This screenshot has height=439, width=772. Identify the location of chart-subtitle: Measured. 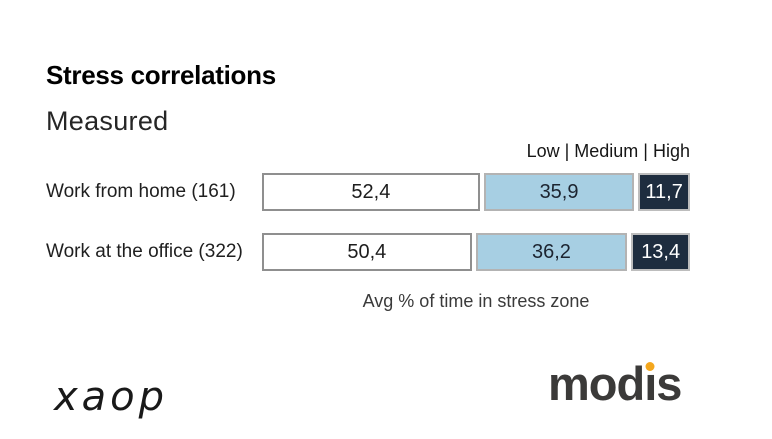
(107, 121).